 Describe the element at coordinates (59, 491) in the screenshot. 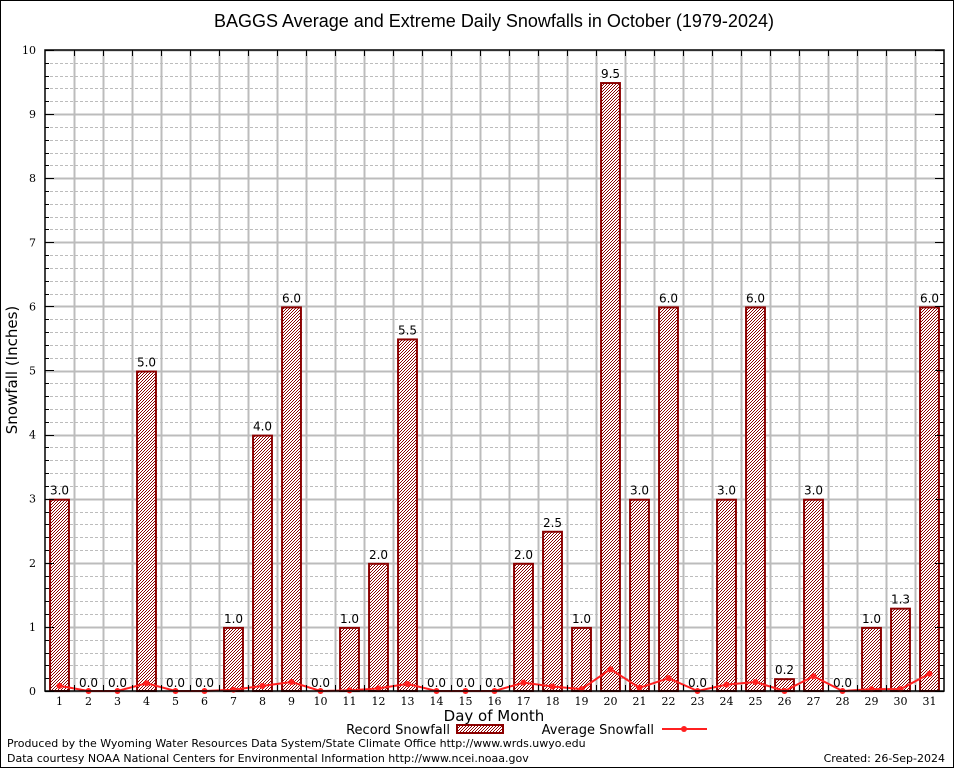

I see `data-label-day-1: 3.0` at that location.